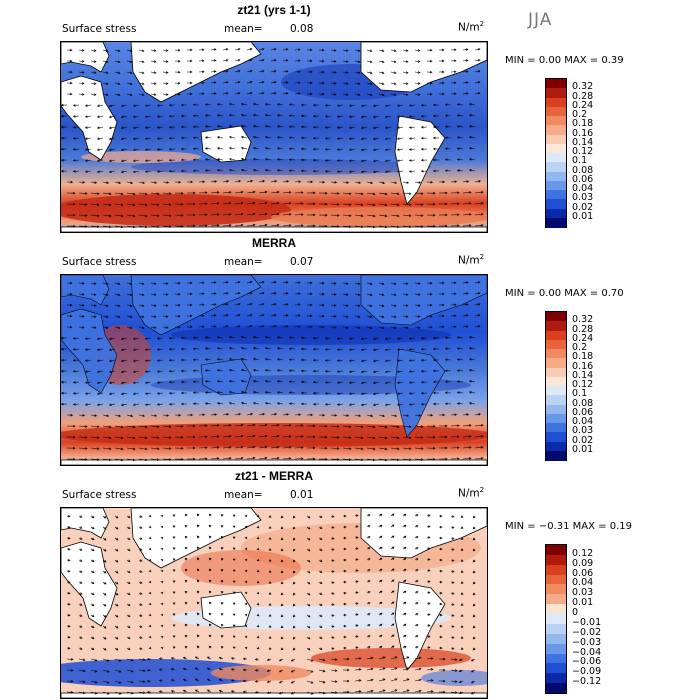  What do you see at coordinates (583, 563) in the screenshot?
I see `colorbar-tick-label: 0.09` at bounding box center [583, 563].